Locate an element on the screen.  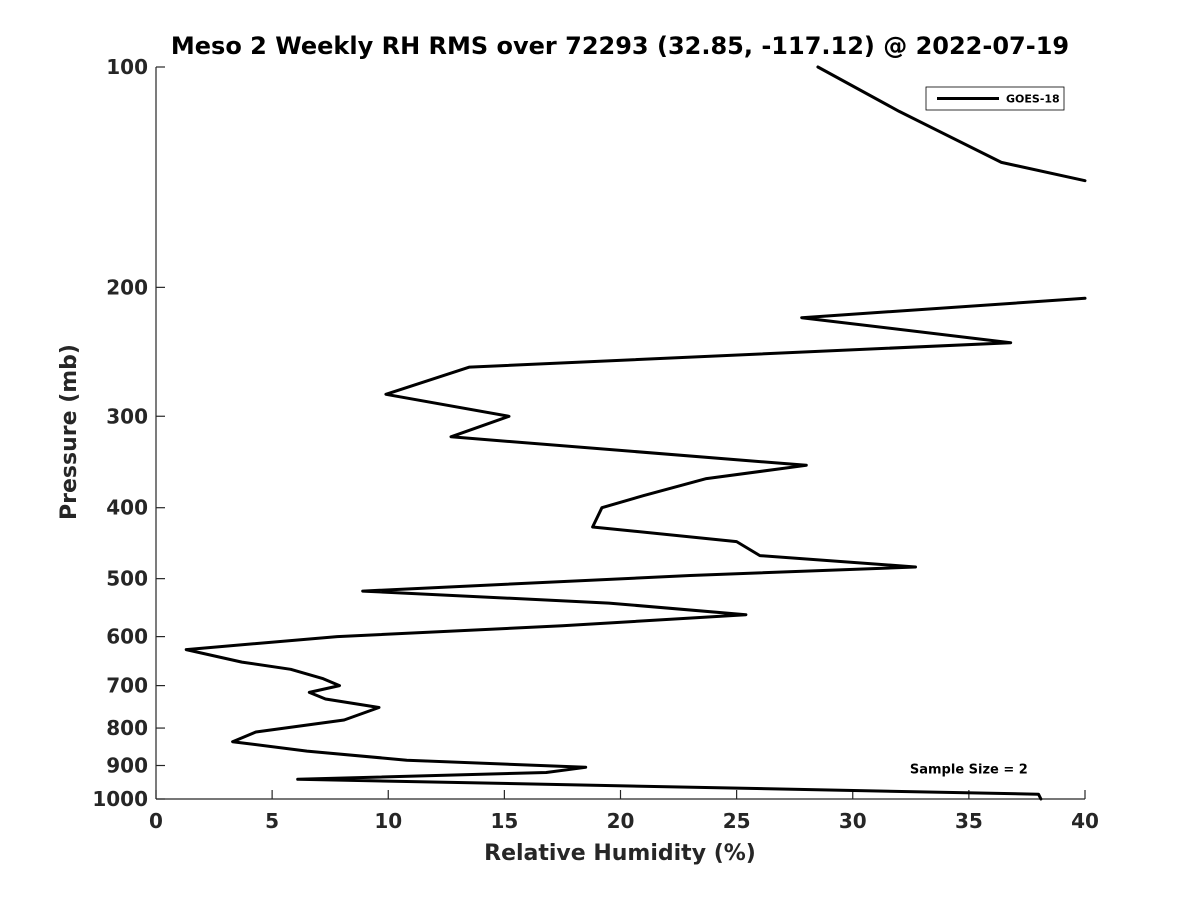
legend-label-goes-18: GOES-18 is located at coordinates (1033, 99).